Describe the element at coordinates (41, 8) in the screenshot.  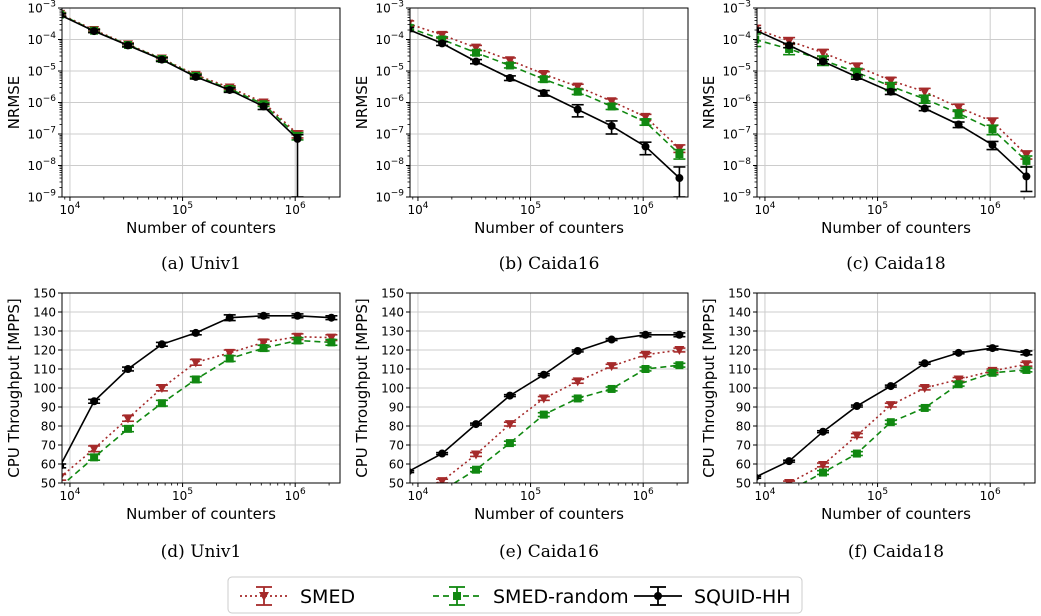
I see `y-tick-label: 10−3` at that location.